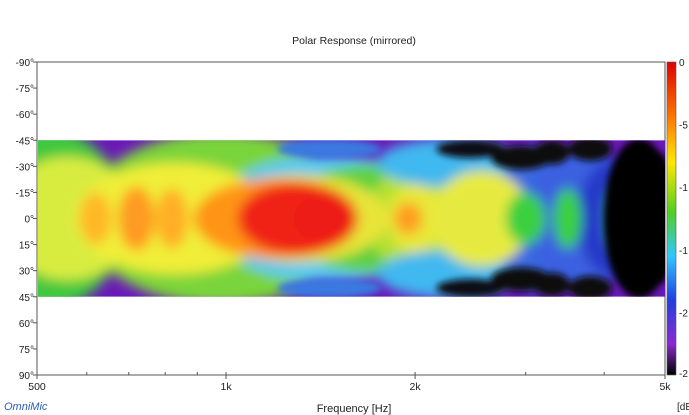 This screenshot has width=689, height=415. Describe the element at coordinates (26, 324) in the screenshot. I see `y-tick-label: 60°` at that location.